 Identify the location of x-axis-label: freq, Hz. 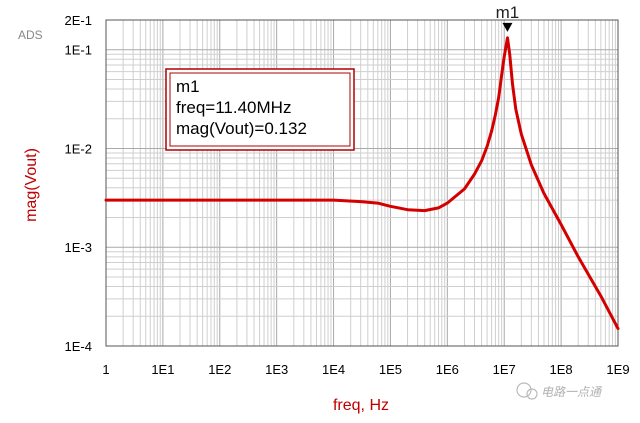
(361, 405).